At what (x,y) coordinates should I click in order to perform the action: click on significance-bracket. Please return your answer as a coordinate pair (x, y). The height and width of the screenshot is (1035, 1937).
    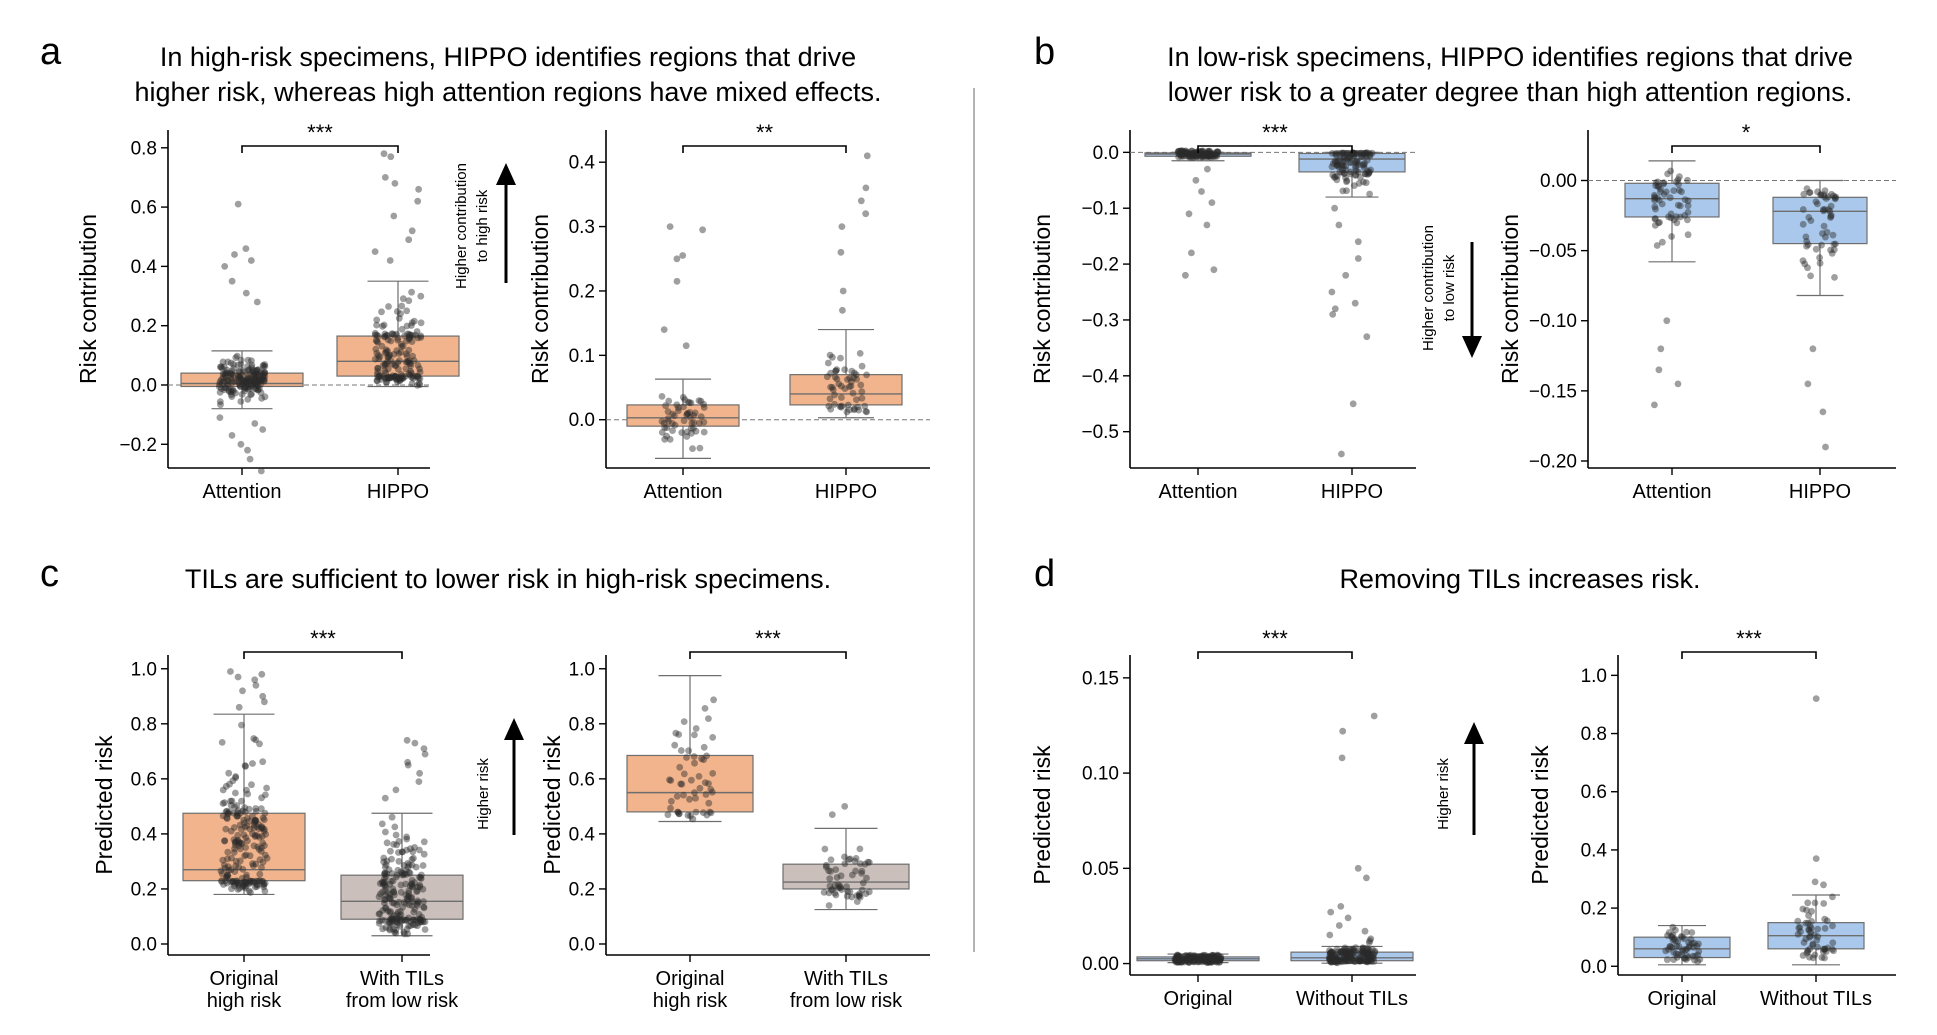
    Looking at the image, I should click on (323, 655).